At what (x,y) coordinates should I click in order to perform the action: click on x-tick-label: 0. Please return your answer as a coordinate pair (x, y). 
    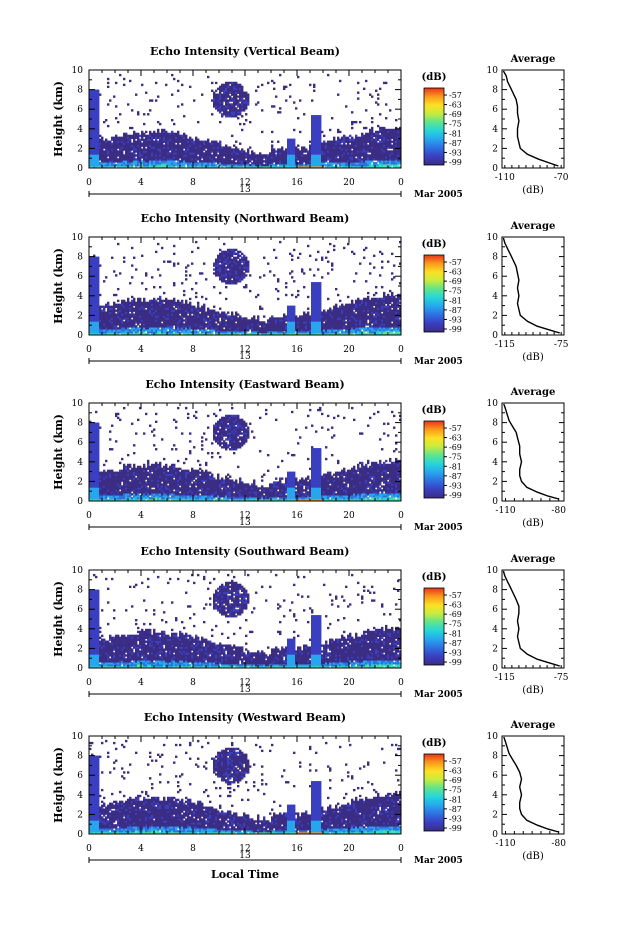
    Looking at the image, I should click on (89, 183).